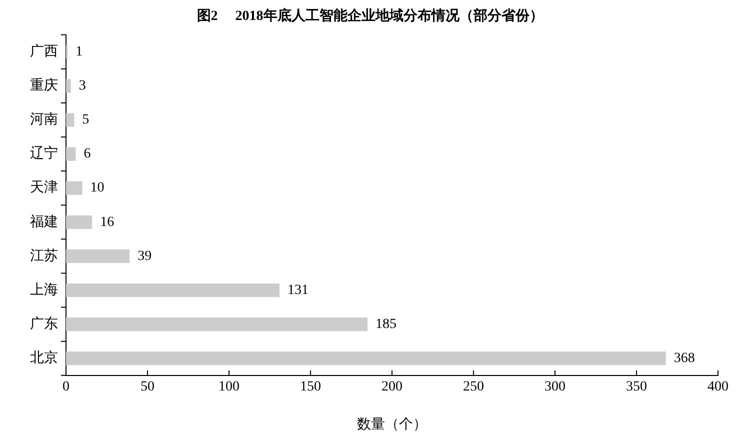 The height and width of the screenshot is (441, 753). I want to click on chart-title: 图2 2018年底人工智能企业地域分布情况（部分省份）, so click(370, 15).